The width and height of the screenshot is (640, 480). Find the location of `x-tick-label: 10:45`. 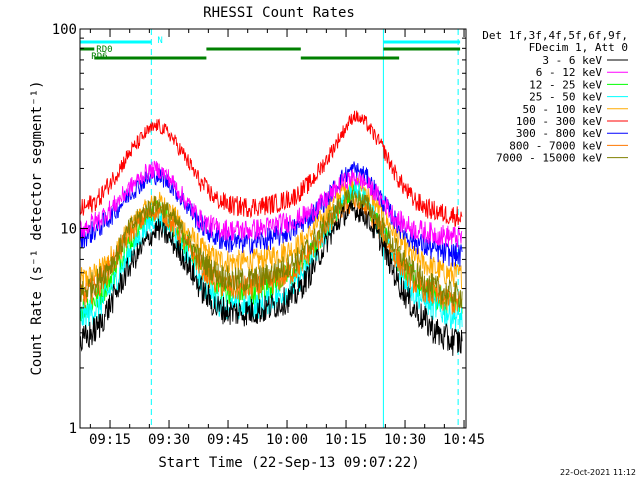

x-tick-label: 10:45 is located at coordinates (464, 440).